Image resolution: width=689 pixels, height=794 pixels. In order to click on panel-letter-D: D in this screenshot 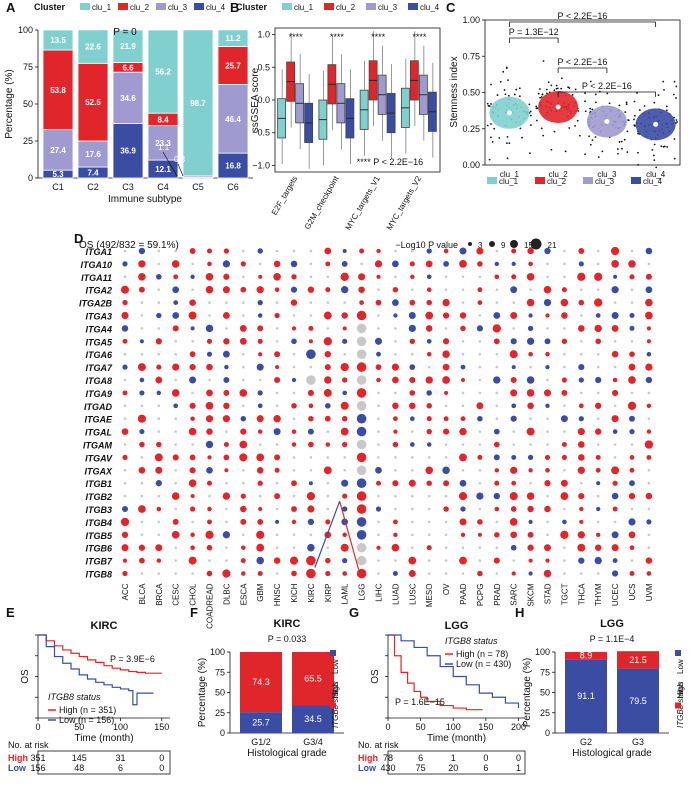, I will do `click(78, 238)`.